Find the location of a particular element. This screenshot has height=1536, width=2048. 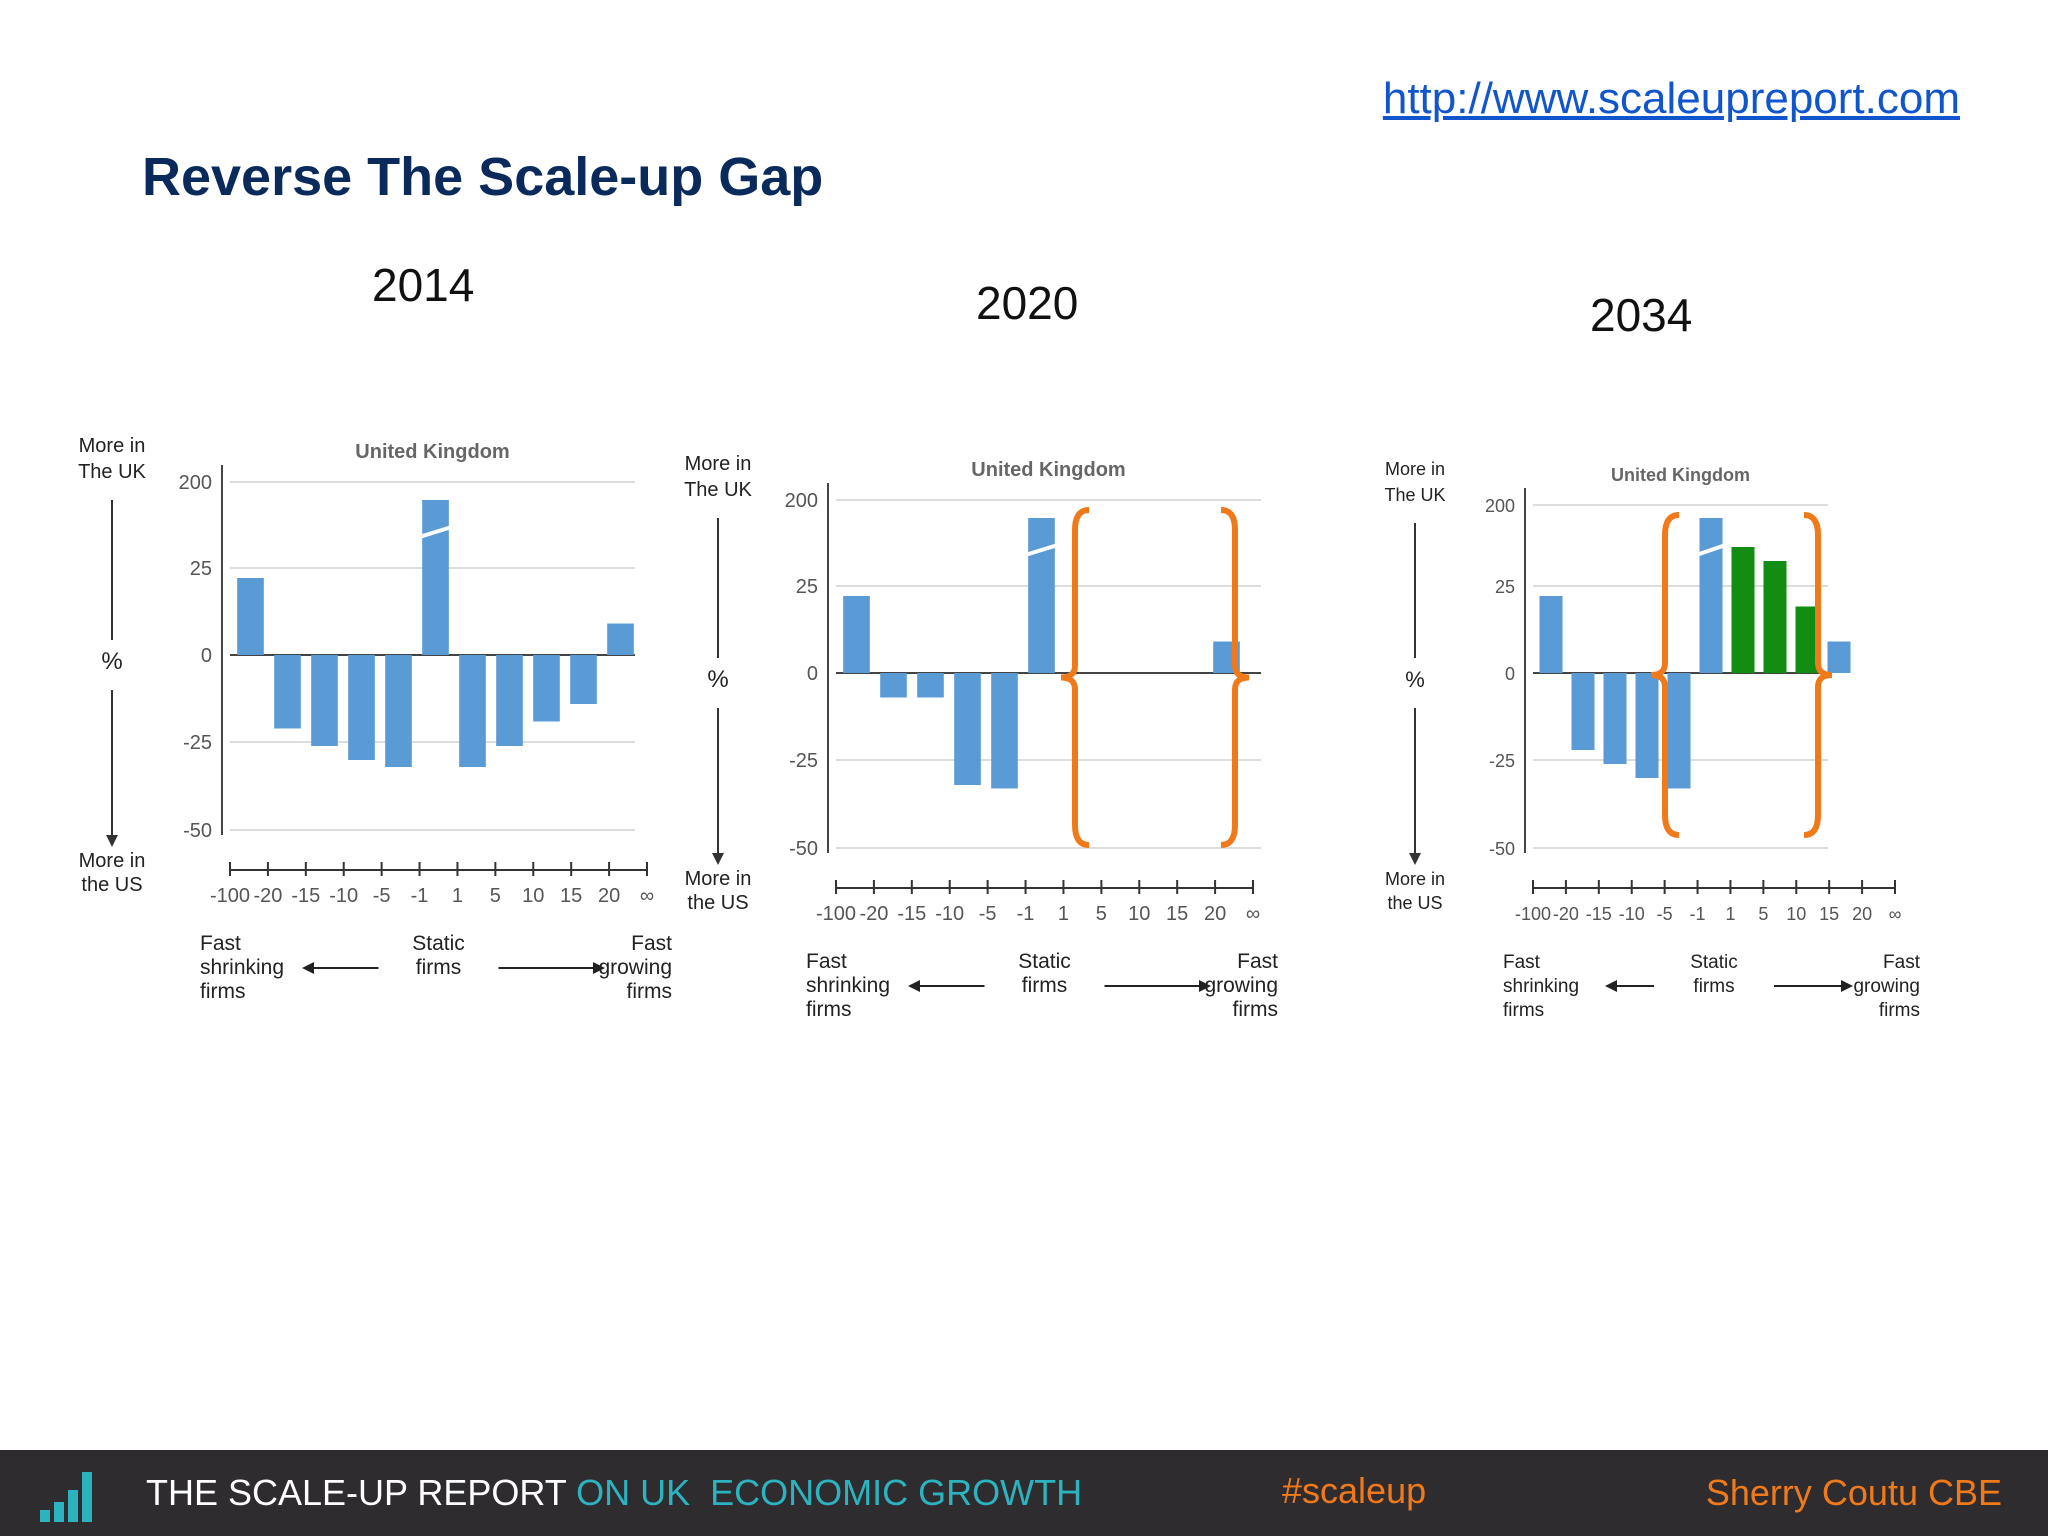

page-title: Reverse The Scale-up Gap is located at coordinates (483, 177).